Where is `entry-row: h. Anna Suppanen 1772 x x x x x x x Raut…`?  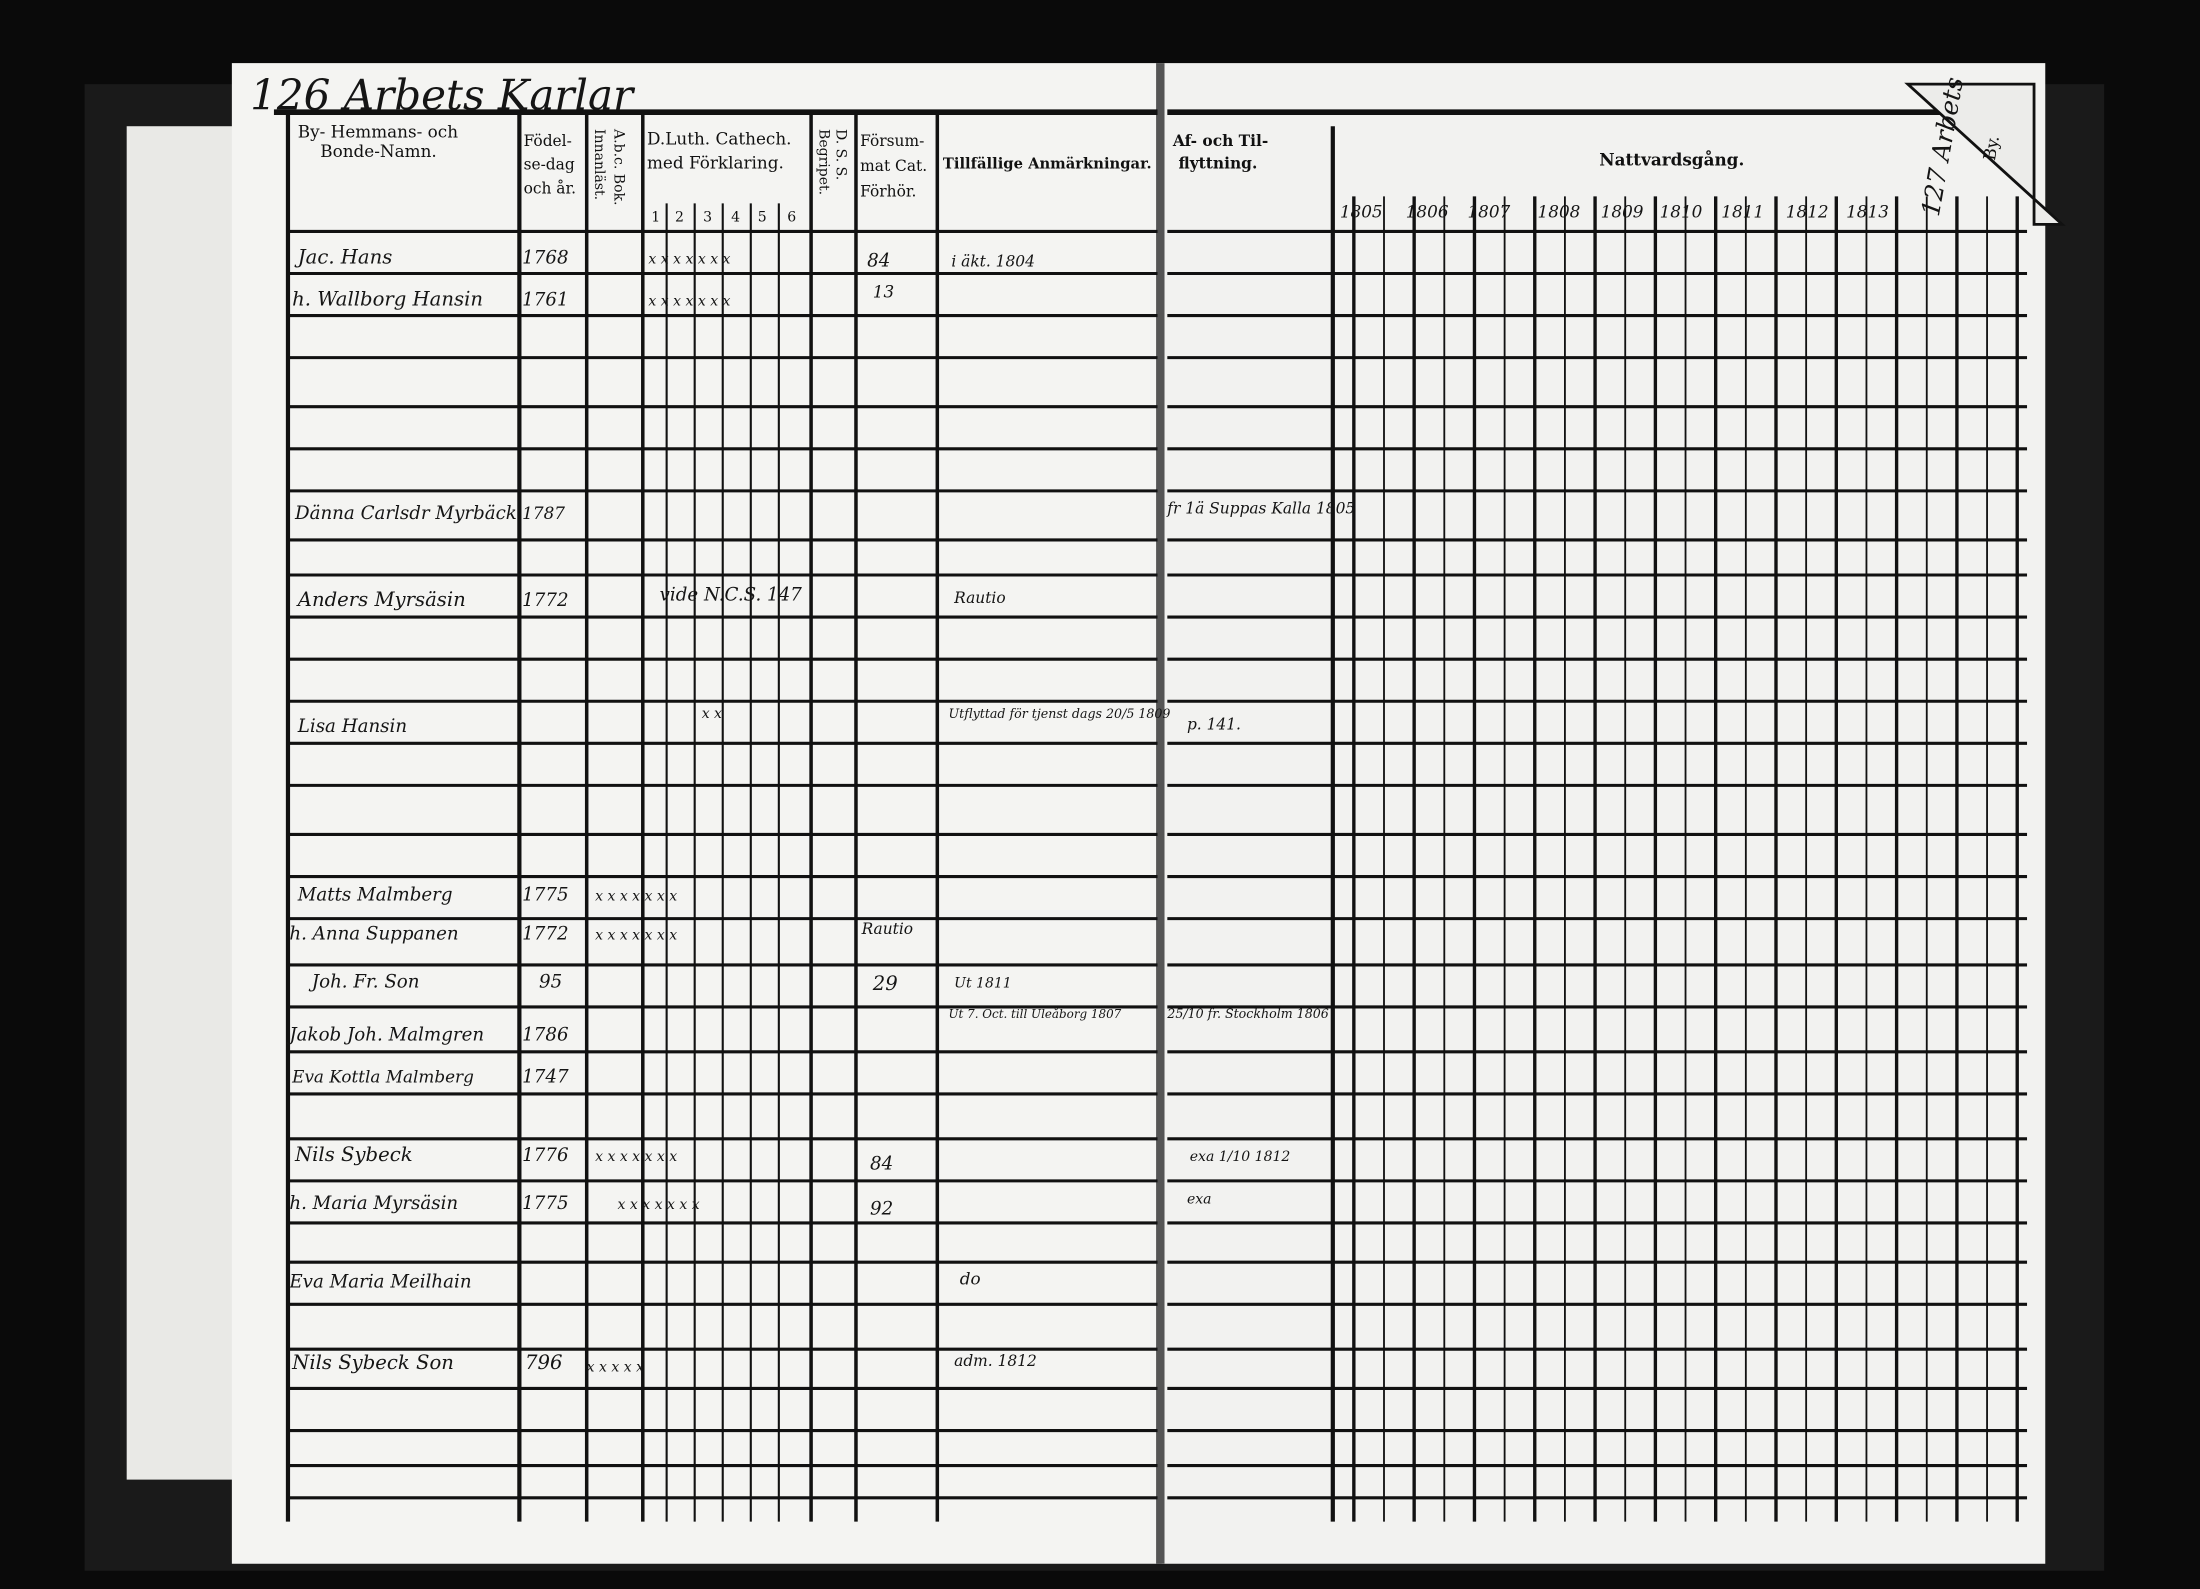
entry-row: h. Anna Suppanen 1772 x x x x x x x Raut… is located at coordinates (601, 932).